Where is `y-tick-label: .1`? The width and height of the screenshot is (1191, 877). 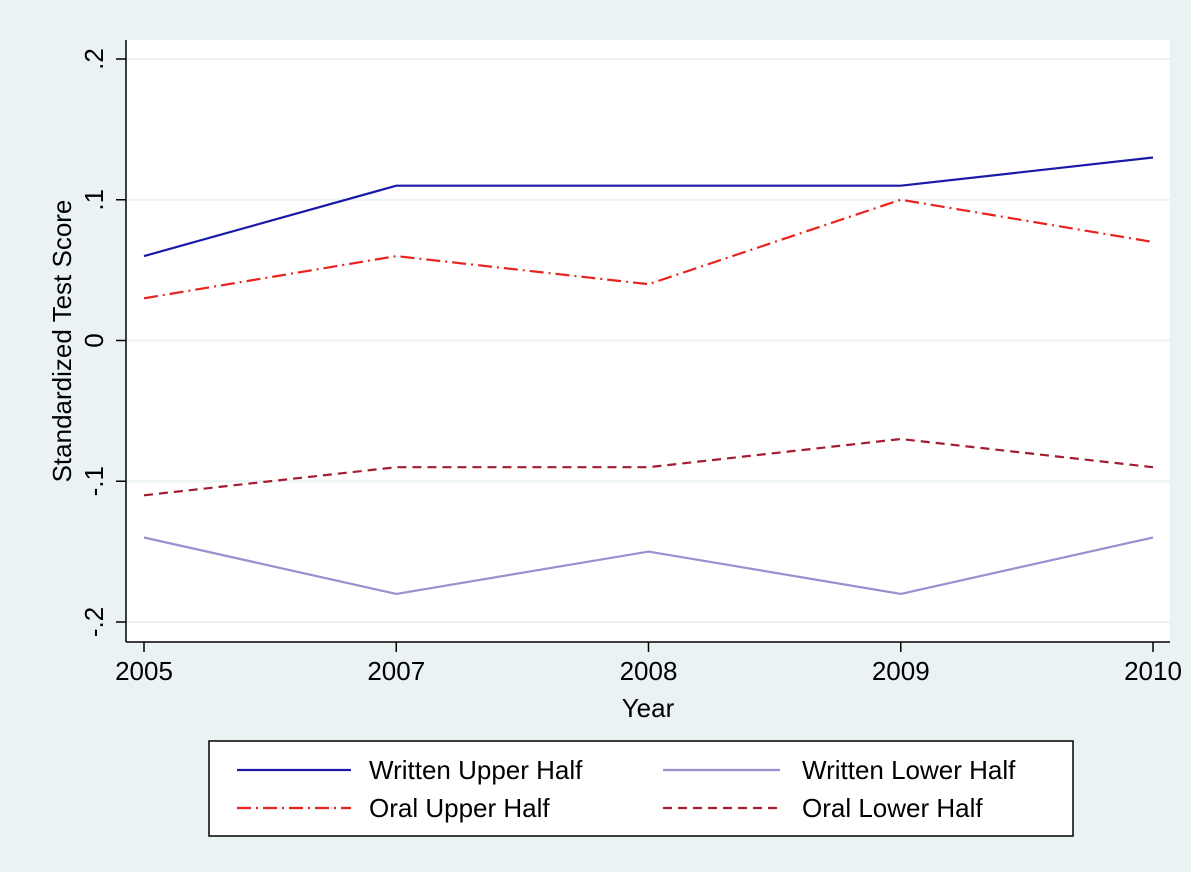
y-tick-label: .1 is located at coordinates (94, 200).